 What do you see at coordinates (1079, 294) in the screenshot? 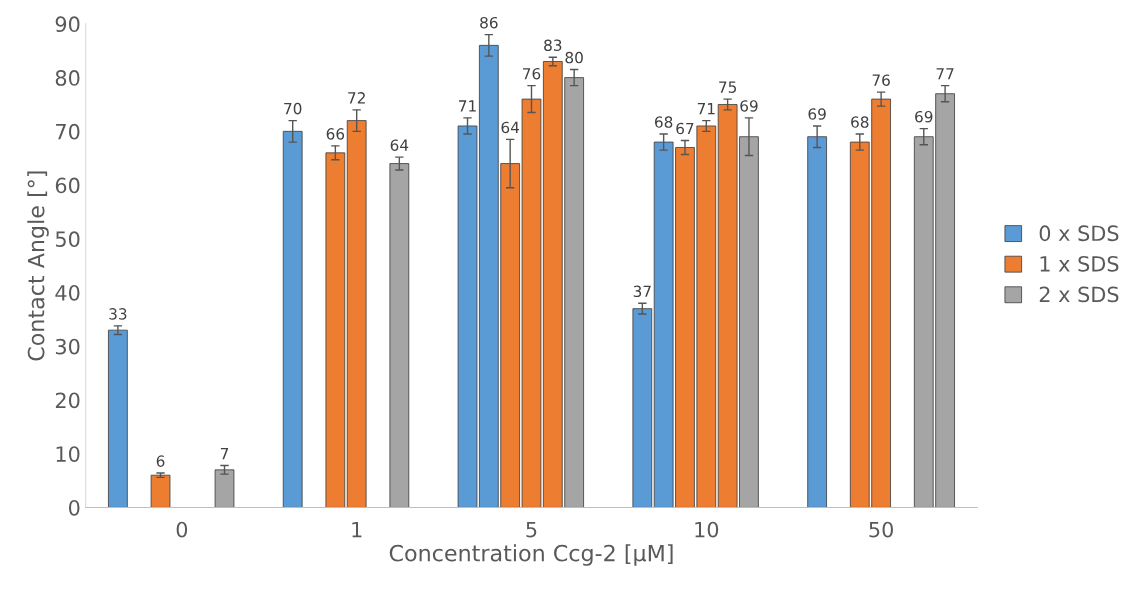
I see `legend-label: 2 x SDS` at bounding box center [1079, 294].